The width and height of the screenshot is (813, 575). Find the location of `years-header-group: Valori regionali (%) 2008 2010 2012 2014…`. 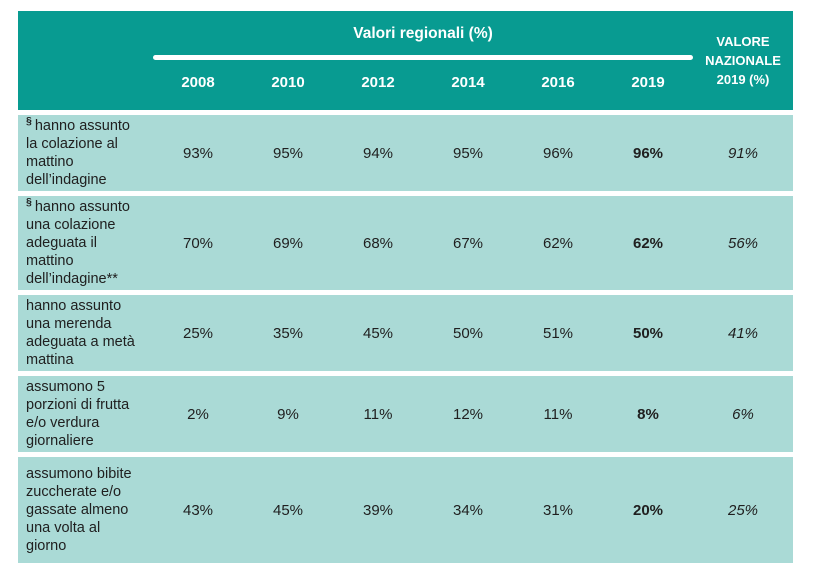

years-header-group: Valori regionali (%) 2008 2010 2012 2014… is located at coordinates (423, 60).